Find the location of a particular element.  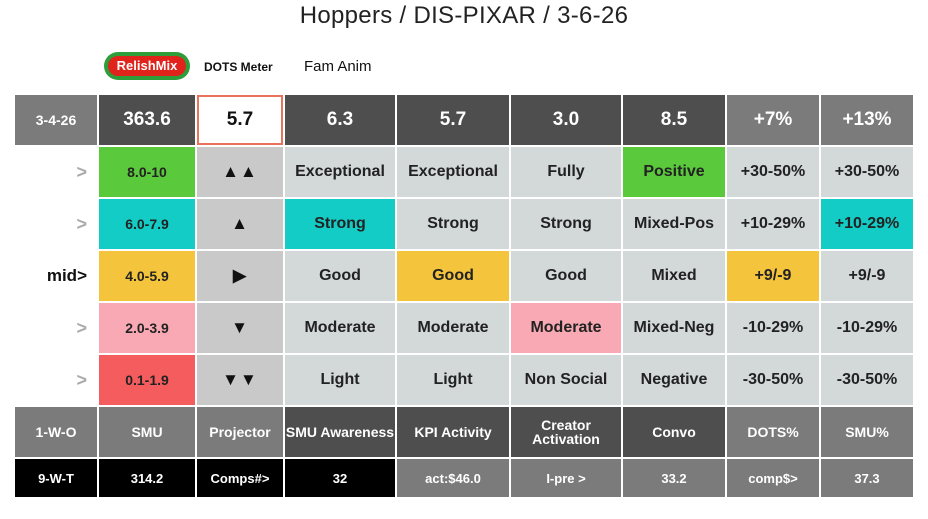

bottom-cell-1: 314.2 is located at coordinates (147, 478).